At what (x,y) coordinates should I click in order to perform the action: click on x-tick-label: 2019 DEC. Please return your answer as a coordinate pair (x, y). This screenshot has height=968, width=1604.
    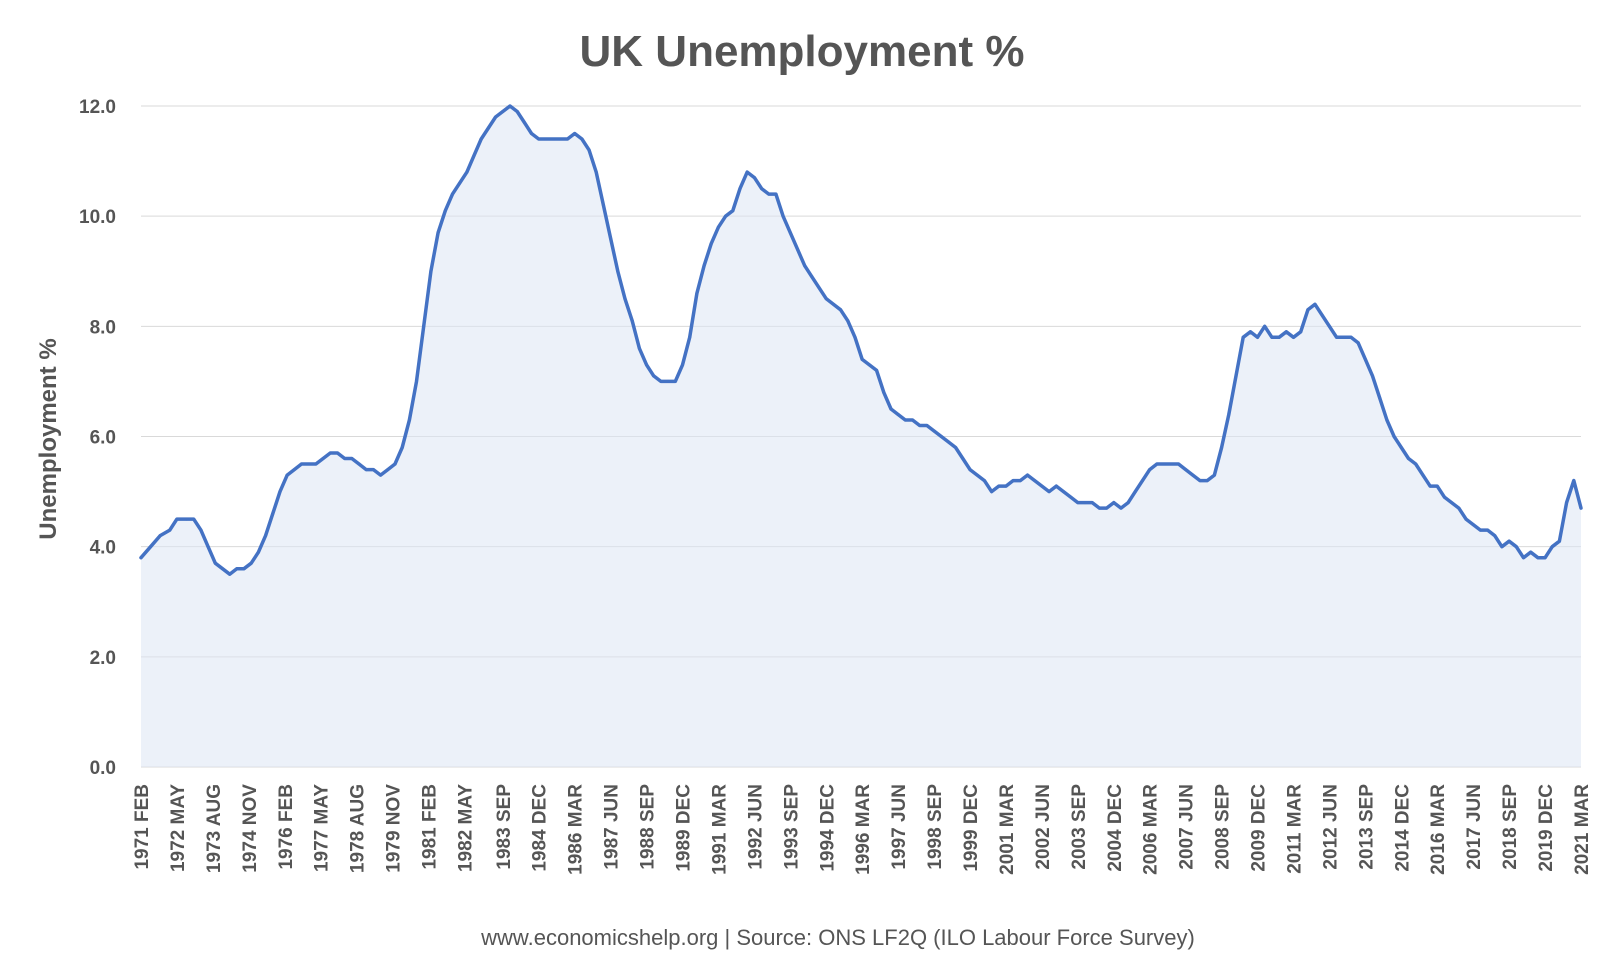
    Looking at the image, I should click on (1546, 828).